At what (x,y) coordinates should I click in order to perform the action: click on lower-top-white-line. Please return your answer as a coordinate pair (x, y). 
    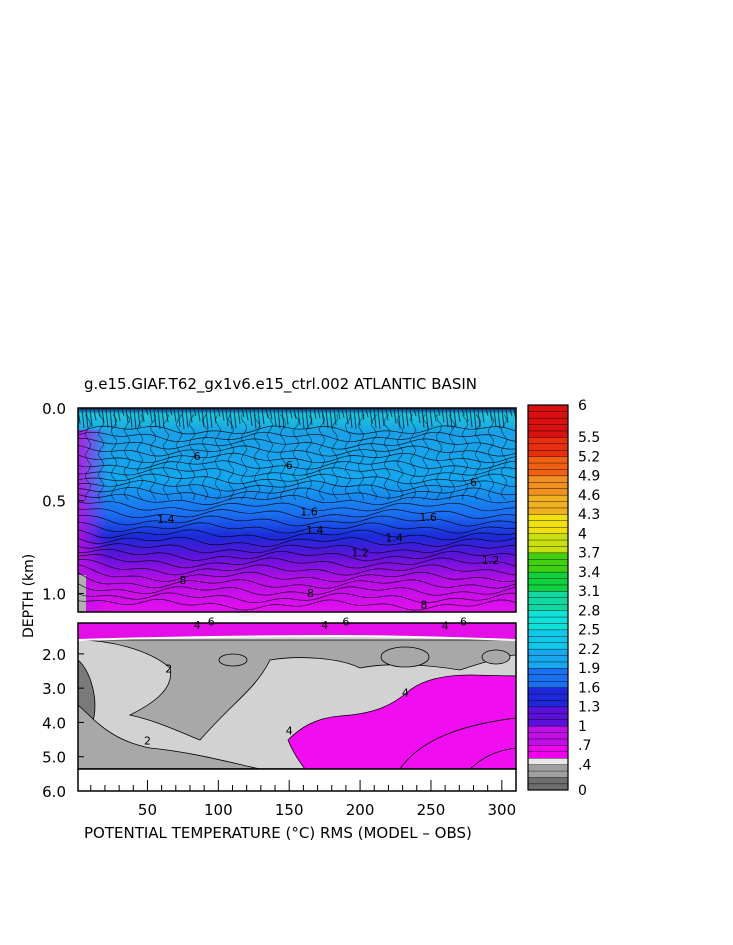
    Looking at the image, I should click on (297, 637).